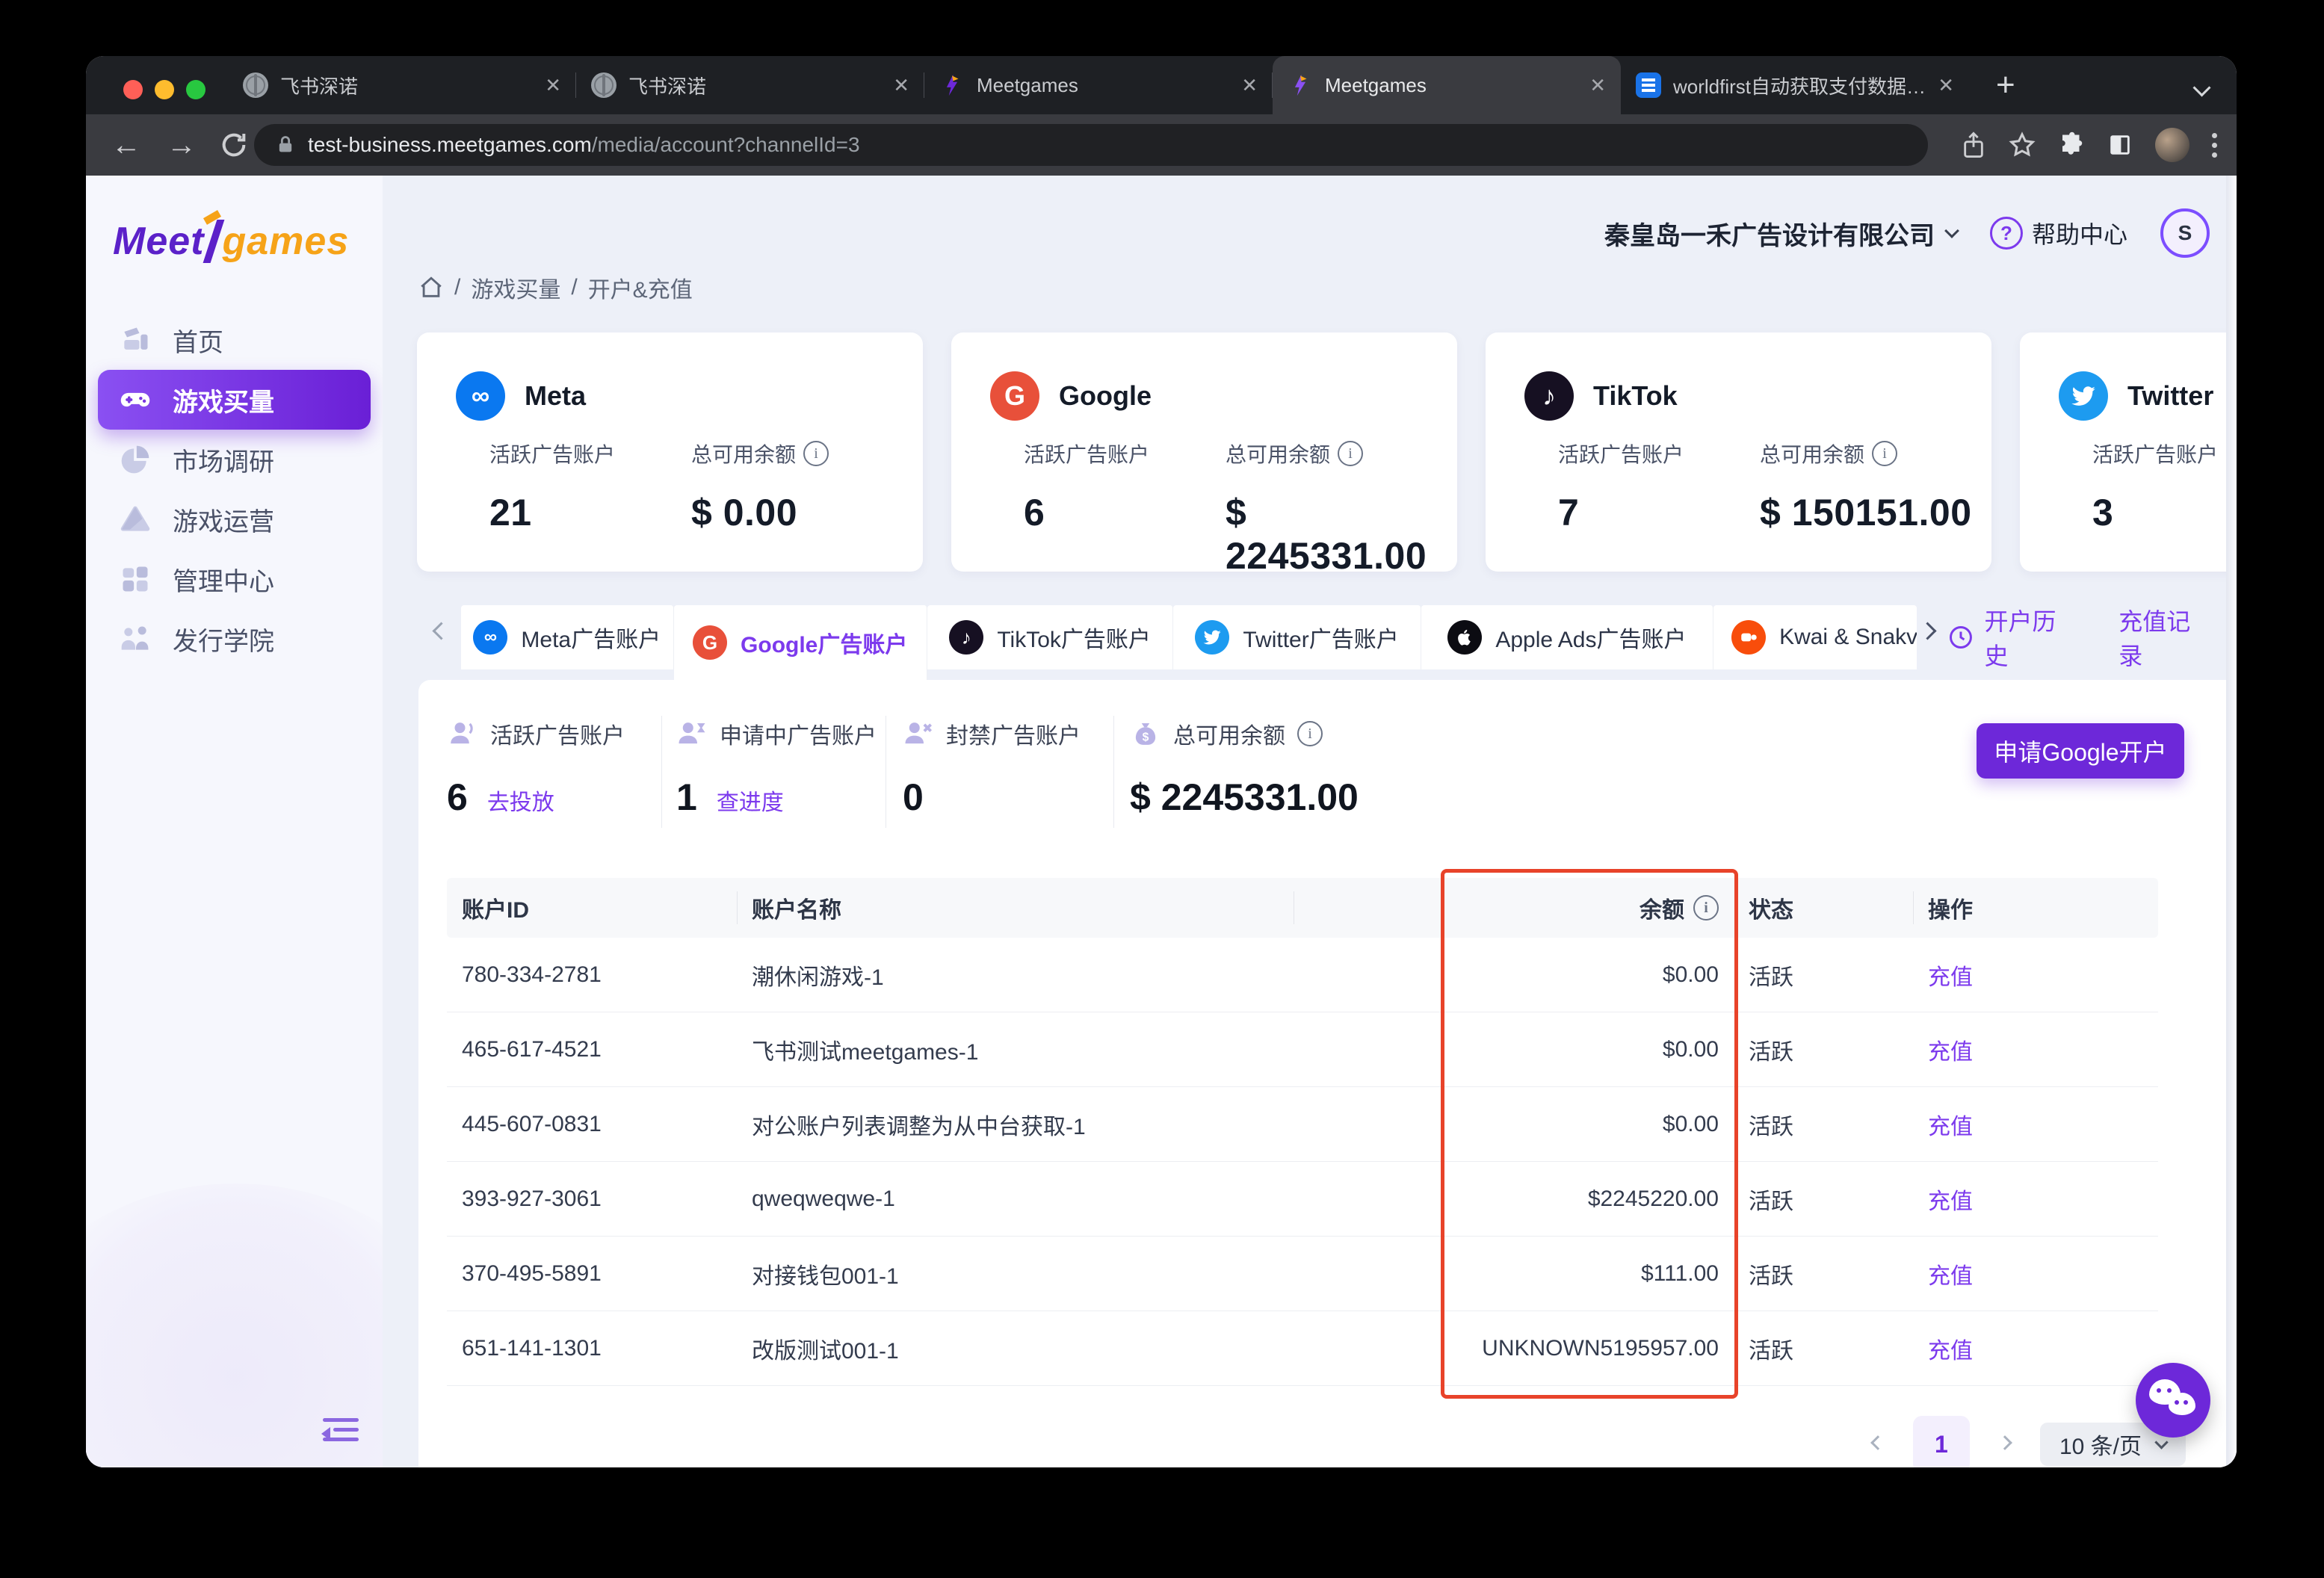  I want to click on browser-tab-strip: 飞书深诺 ✕ 飞书深诺 ✕ Meetgames ✕, so click(1161, 85).